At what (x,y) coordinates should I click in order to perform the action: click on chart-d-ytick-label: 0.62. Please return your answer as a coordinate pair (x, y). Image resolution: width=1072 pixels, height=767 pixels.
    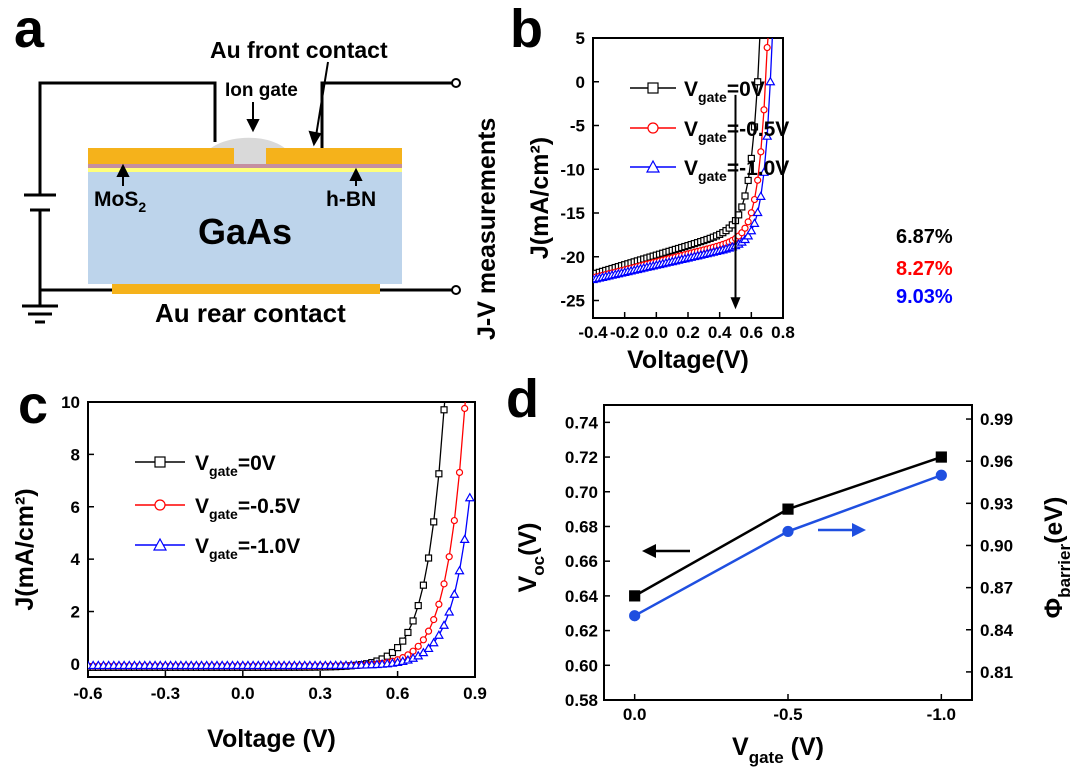
    Looking at the image, I should click on (581, 631).